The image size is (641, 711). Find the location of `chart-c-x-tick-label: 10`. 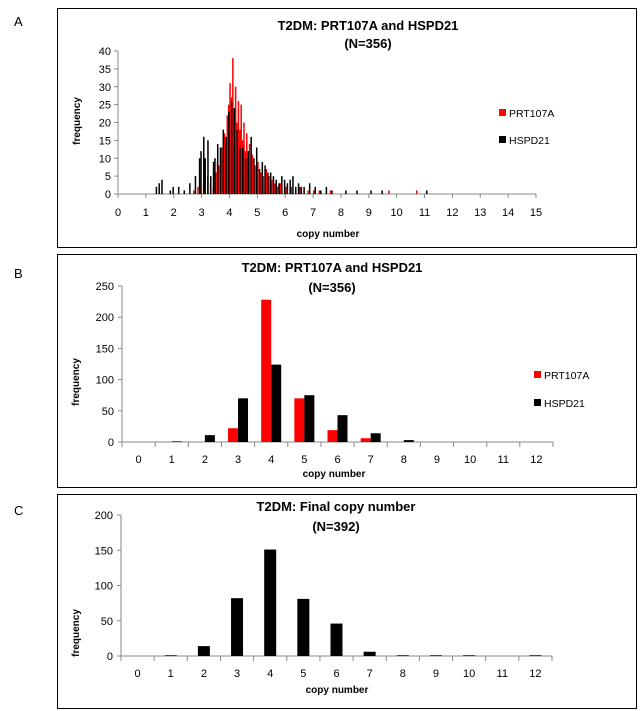

chart-c-x-tick-label: 10 is located at coordinates (469, 674).